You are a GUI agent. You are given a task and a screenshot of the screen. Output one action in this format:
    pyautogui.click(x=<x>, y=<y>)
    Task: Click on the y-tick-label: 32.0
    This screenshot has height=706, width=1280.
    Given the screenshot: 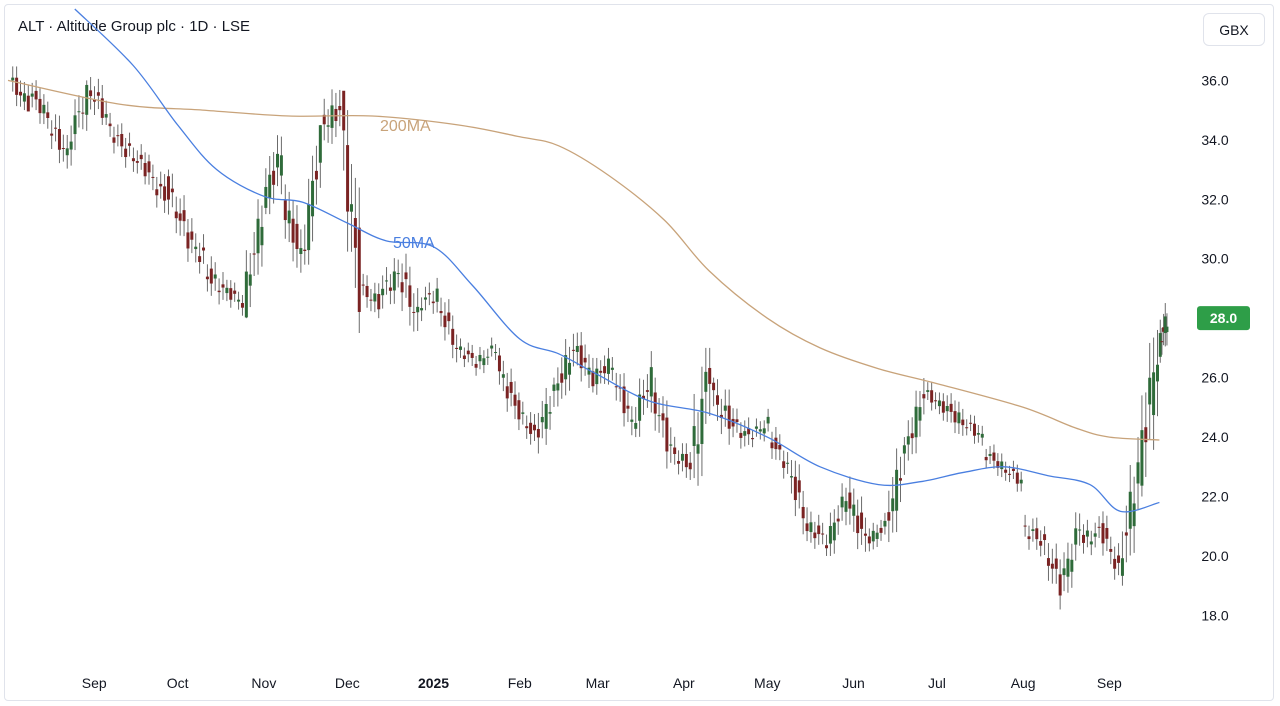 What is the action you would take?
    pyautogui.click(x=1214, y=199)
    